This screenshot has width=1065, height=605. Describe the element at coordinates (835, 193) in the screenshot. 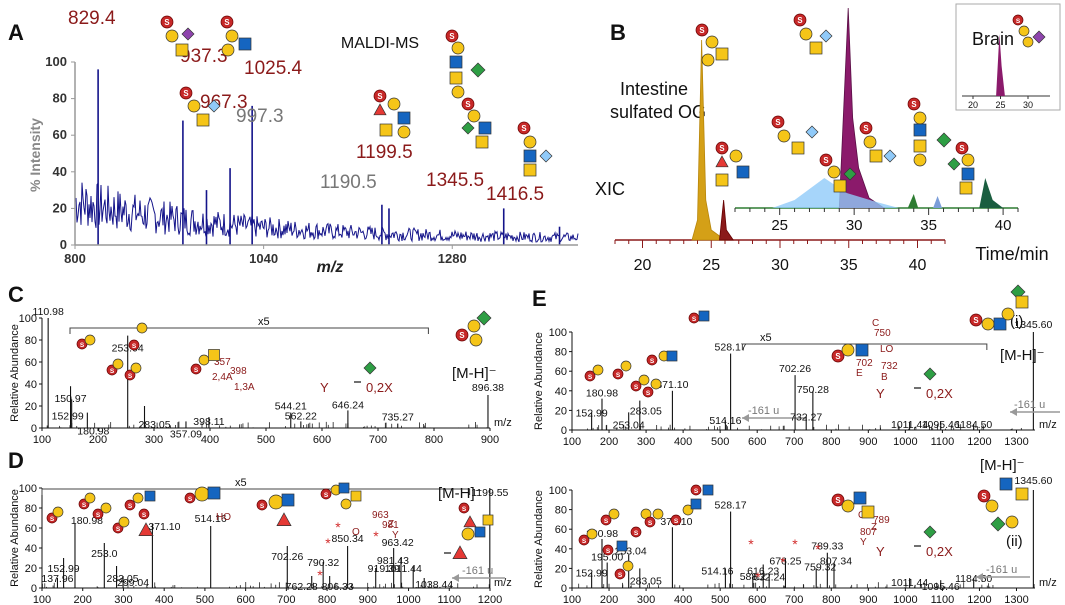

I see `sulfated-peak-blue` at that location.